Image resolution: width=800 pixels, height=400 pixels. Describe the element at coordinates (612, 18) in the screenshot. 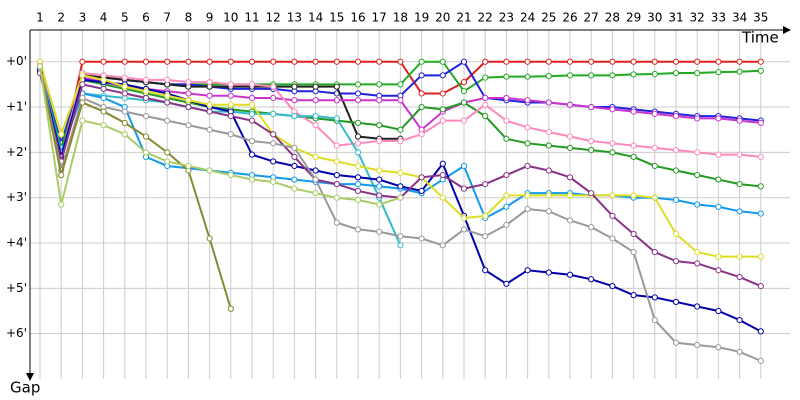

I see `x-tick-label: 28` at that location.